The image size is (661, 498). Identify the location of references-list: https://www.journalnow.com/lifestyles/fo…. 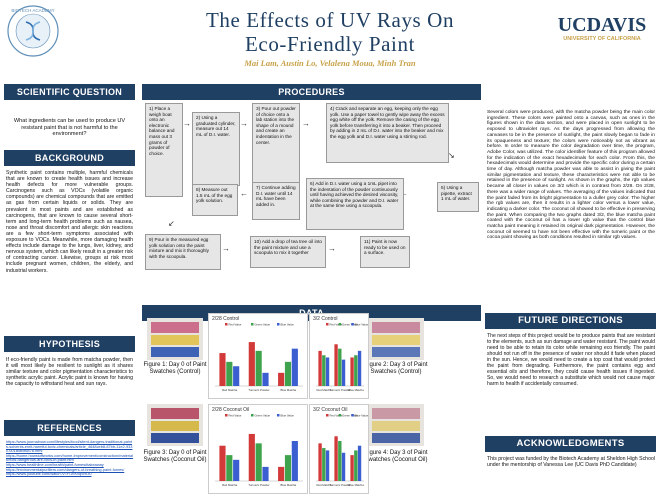
(70, 458).